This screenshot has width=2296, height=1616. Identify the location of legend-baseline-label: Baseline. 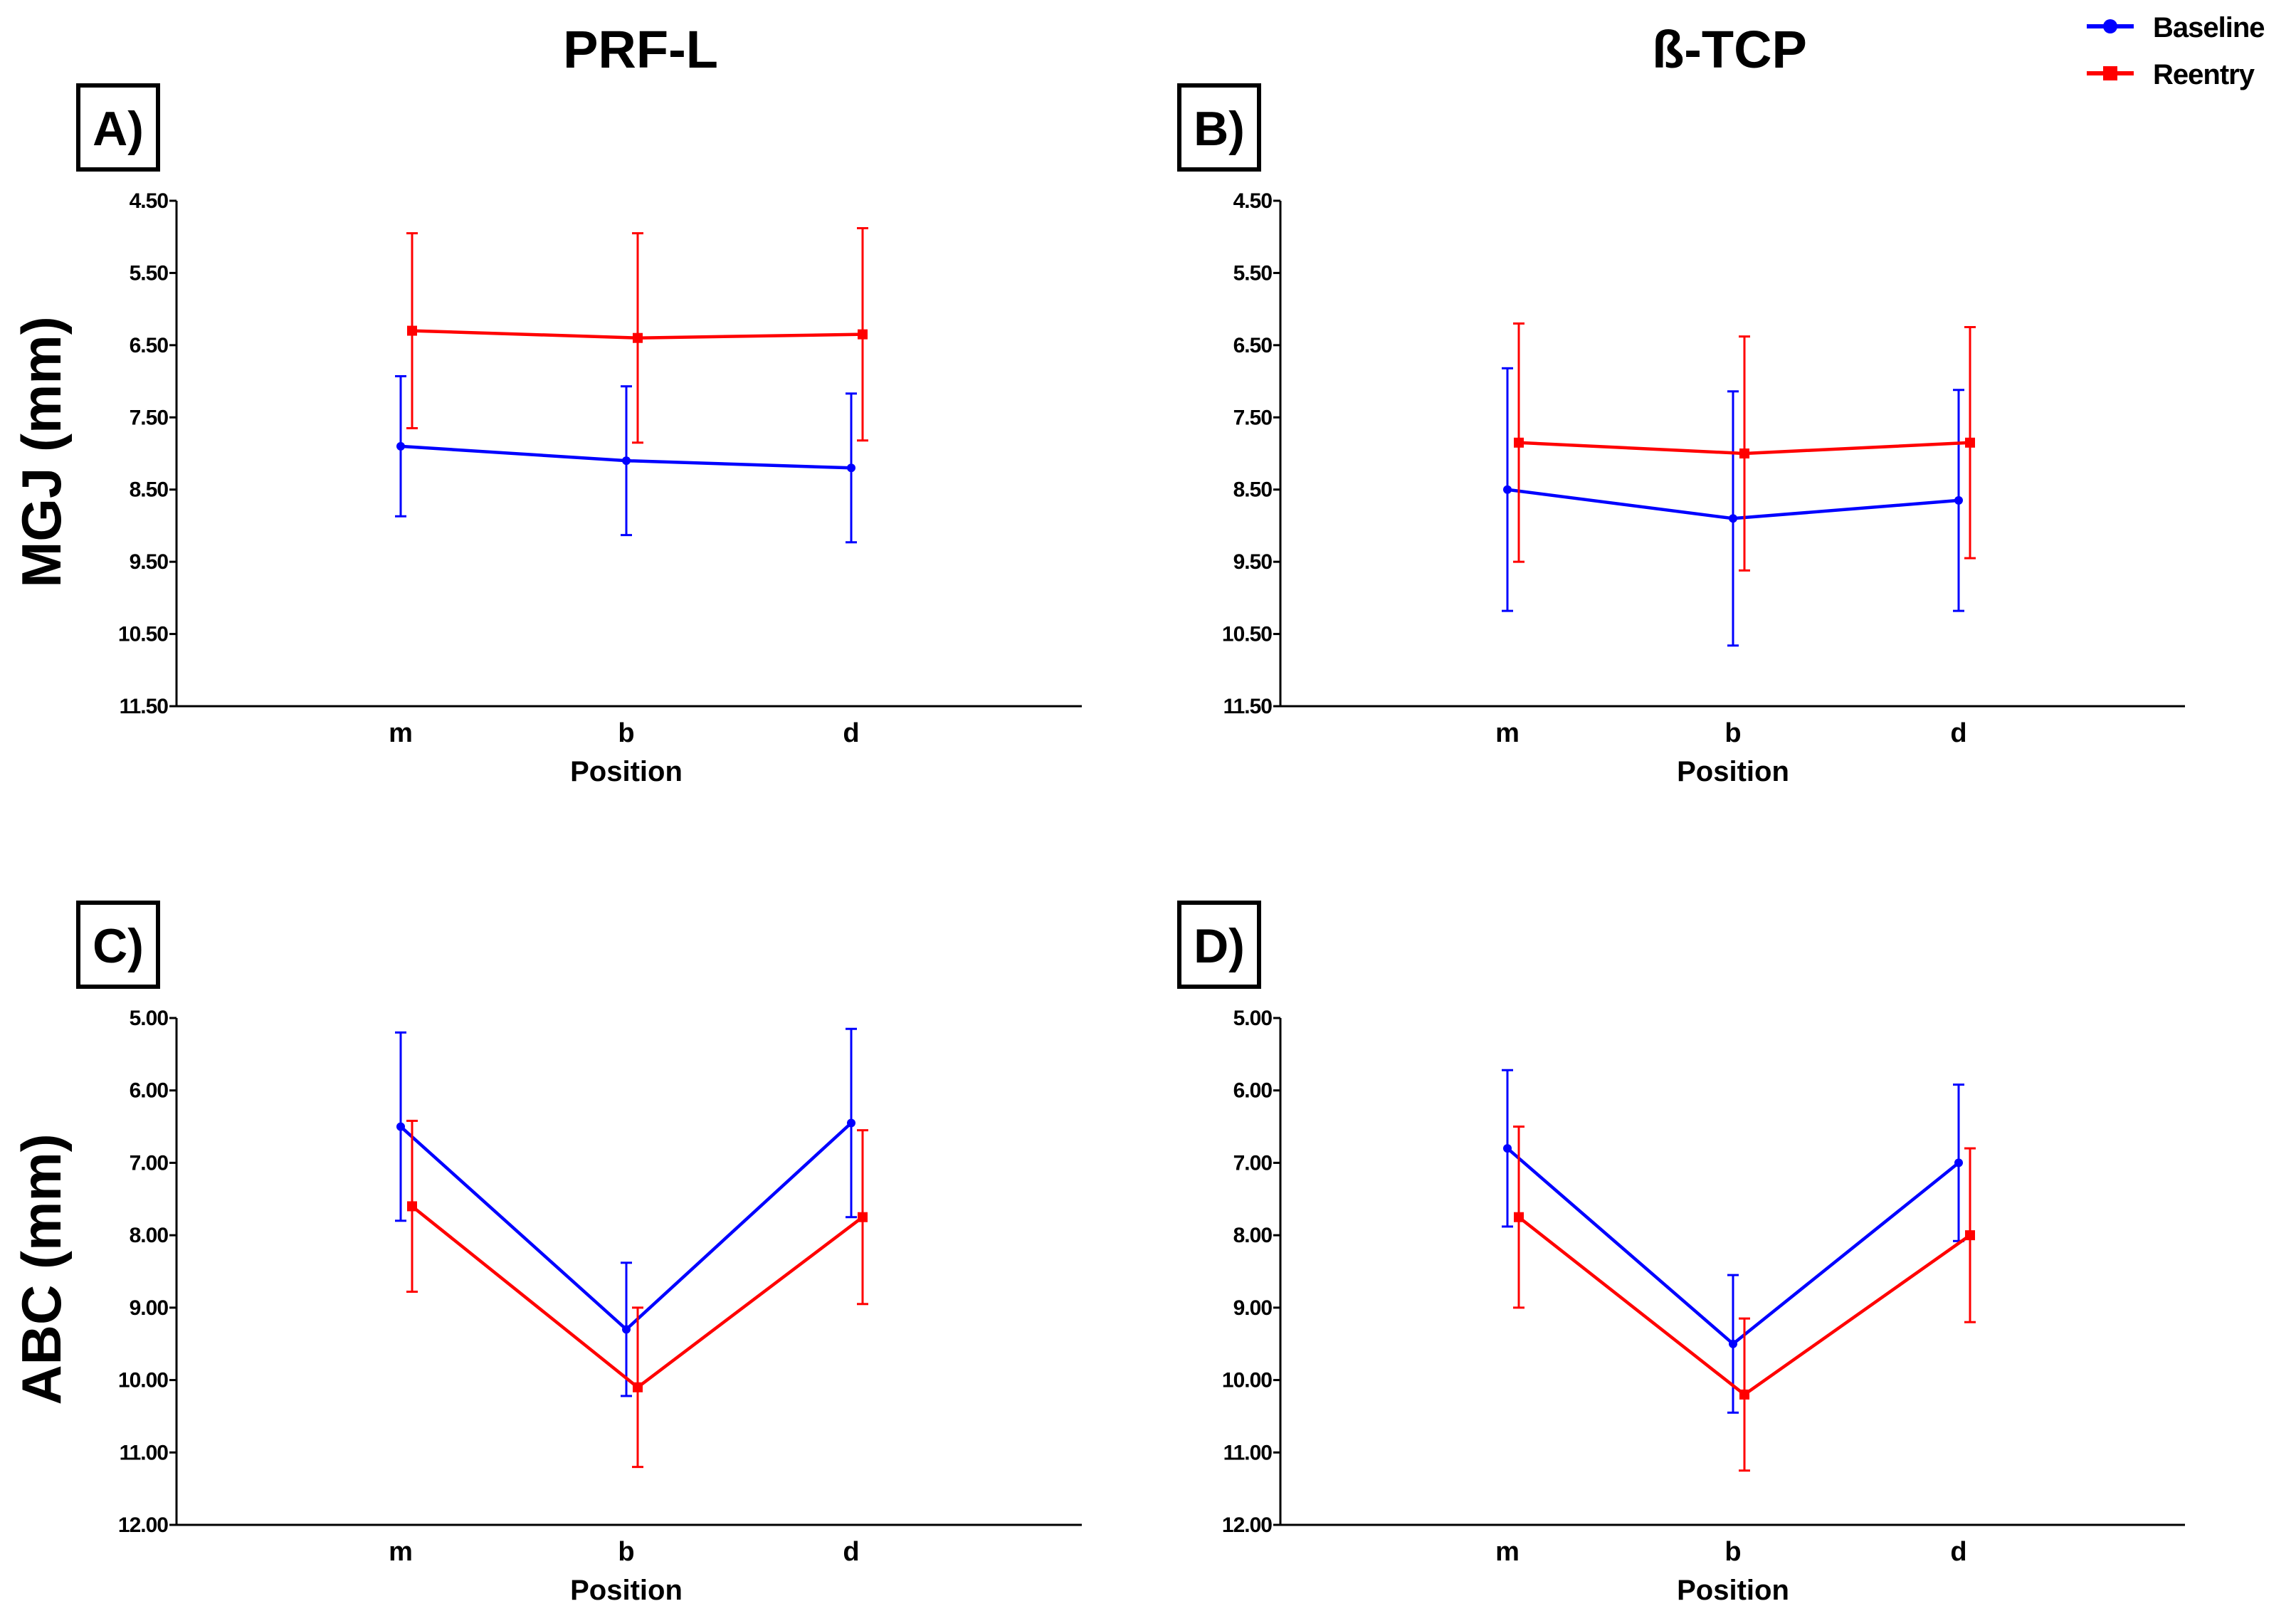
(2209, 27).